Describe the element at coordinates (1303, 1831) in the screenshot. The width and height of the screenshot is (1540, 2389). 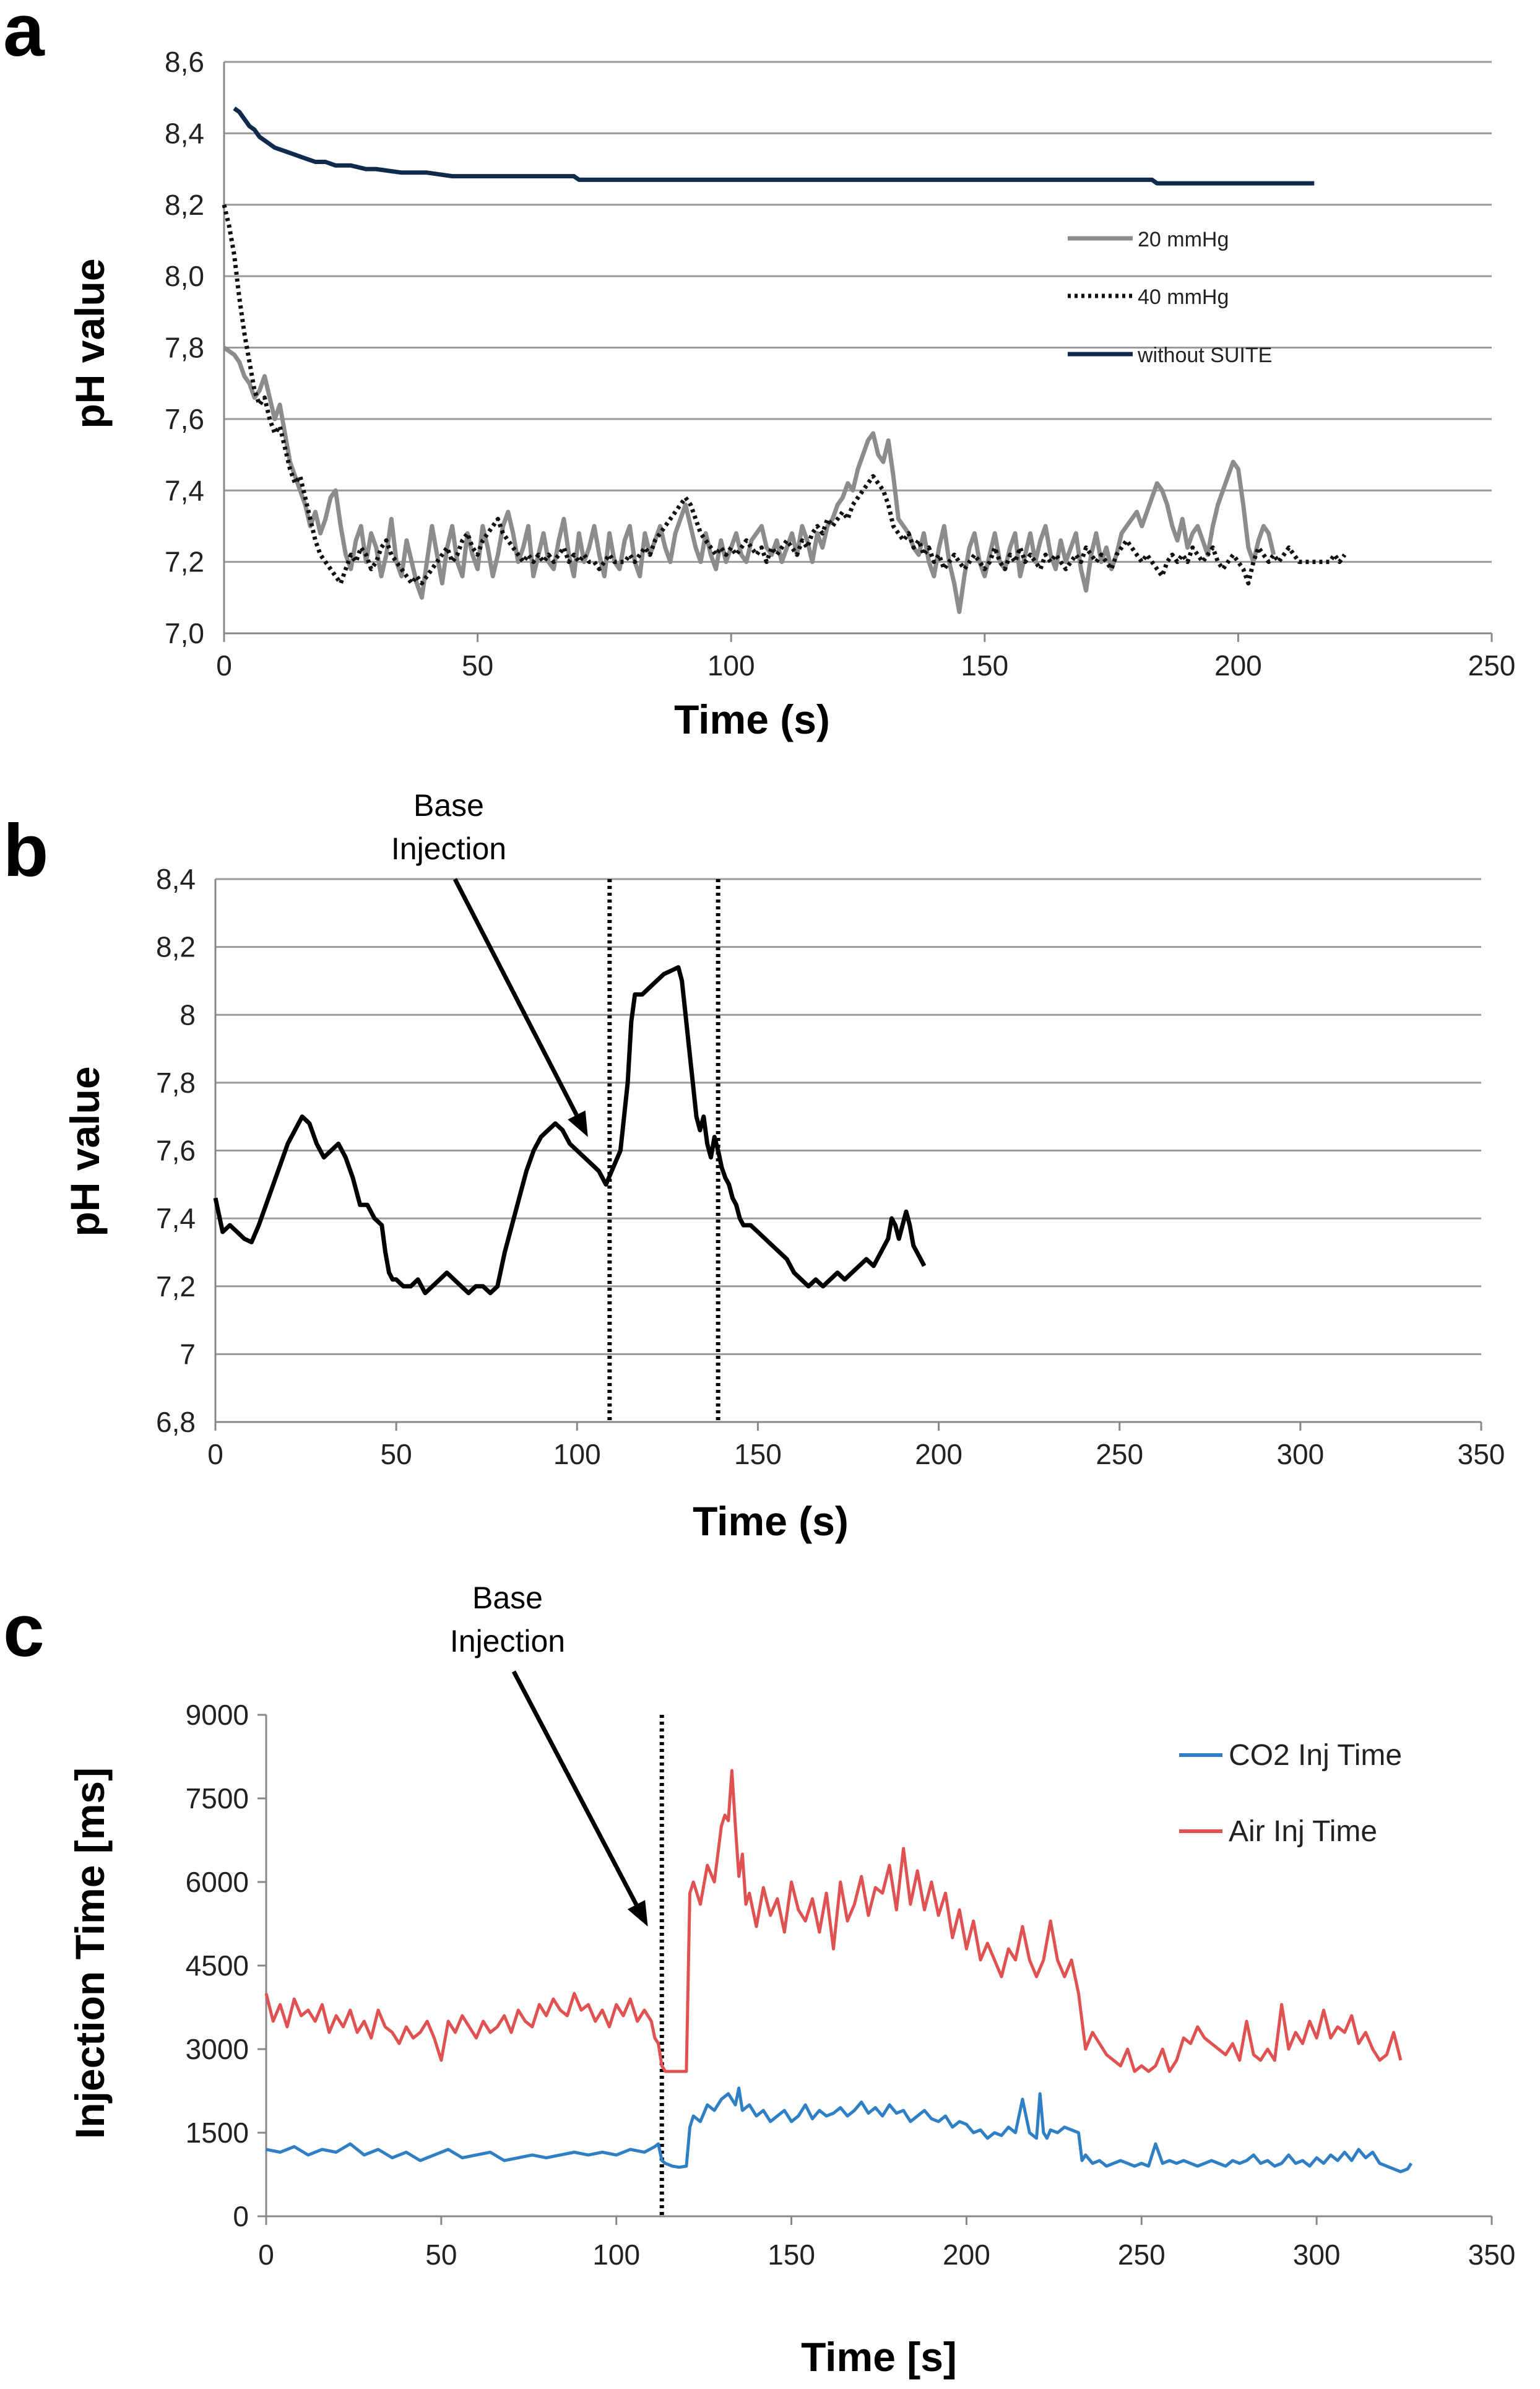
I see `legend-label-air-inj-time: Air Inj Time` at that location.